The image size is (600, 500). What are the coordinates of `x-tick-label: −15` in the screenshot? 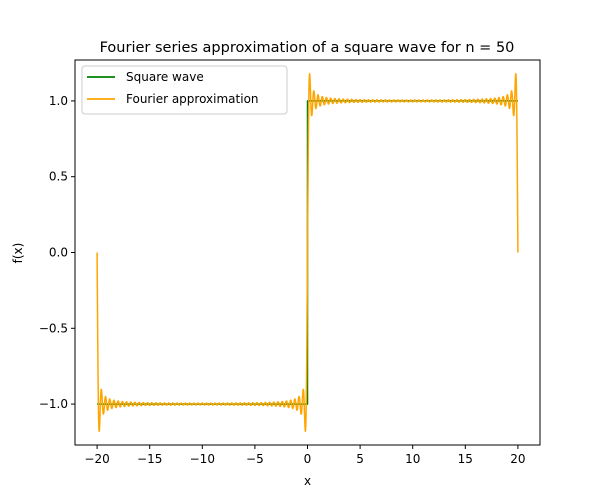 It's located at (149, 459).